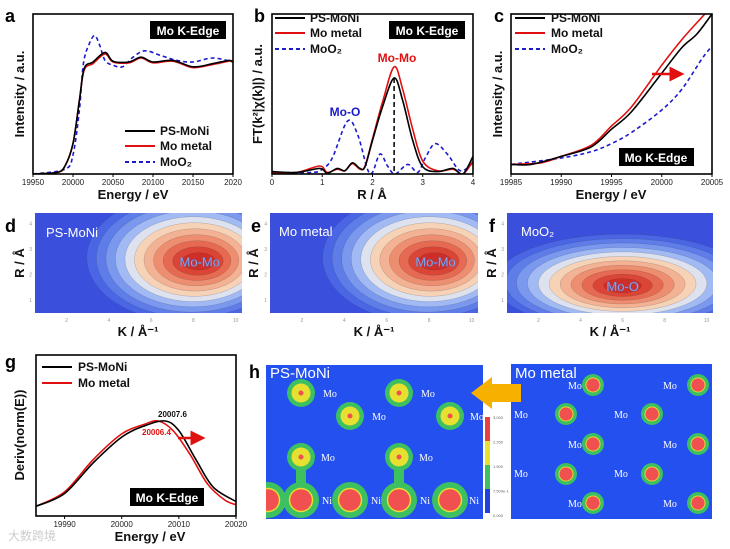 This screenshot has width=730, height=549. I want to click on peak-label: Mo-Mo, so click(200, 262).